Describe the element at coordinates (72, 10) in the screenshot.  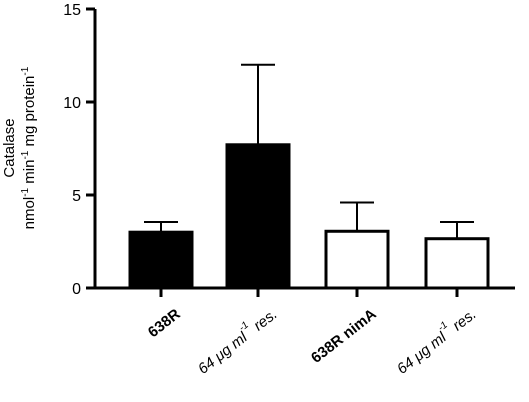
I see `y-tick-label: 15` at that location.